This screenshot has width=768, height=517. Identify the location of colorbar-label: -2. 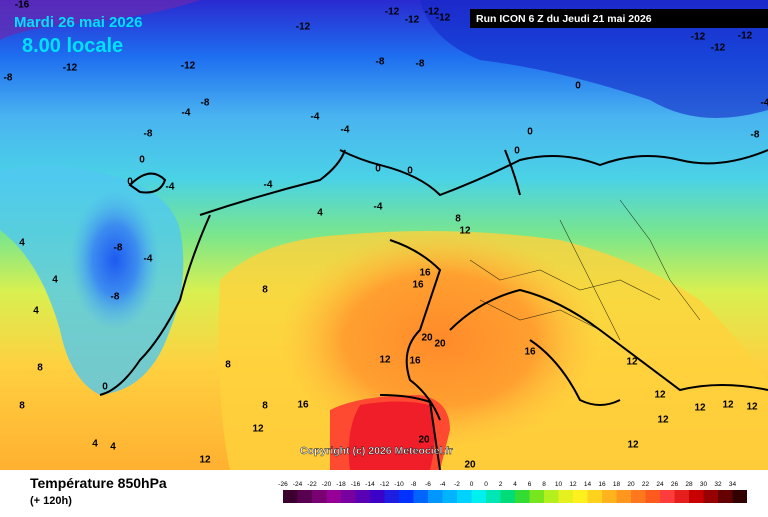
(457, 484).